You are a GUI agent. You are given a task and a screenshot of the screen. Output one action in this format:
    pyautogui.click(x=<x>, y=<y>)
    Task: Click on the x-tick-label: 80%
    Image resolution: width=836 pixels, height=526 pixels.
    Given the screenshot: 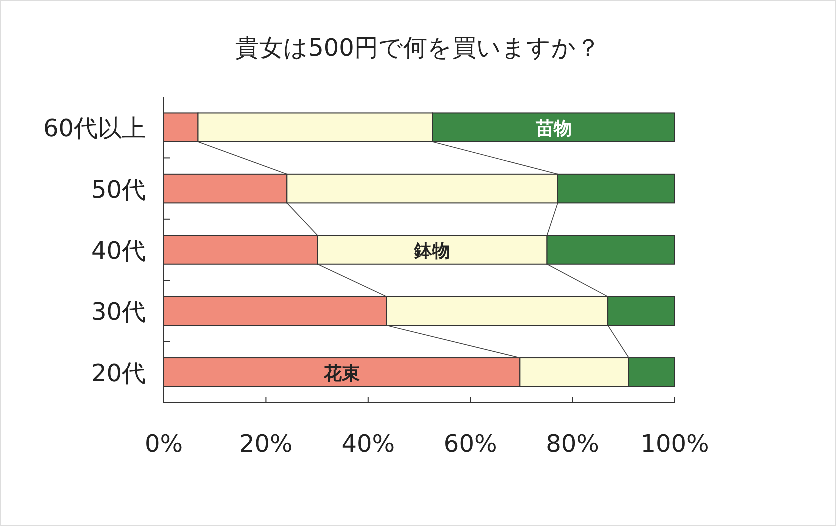 What is the action you would take?
    pyautogui.click(x=573, y=444)
    